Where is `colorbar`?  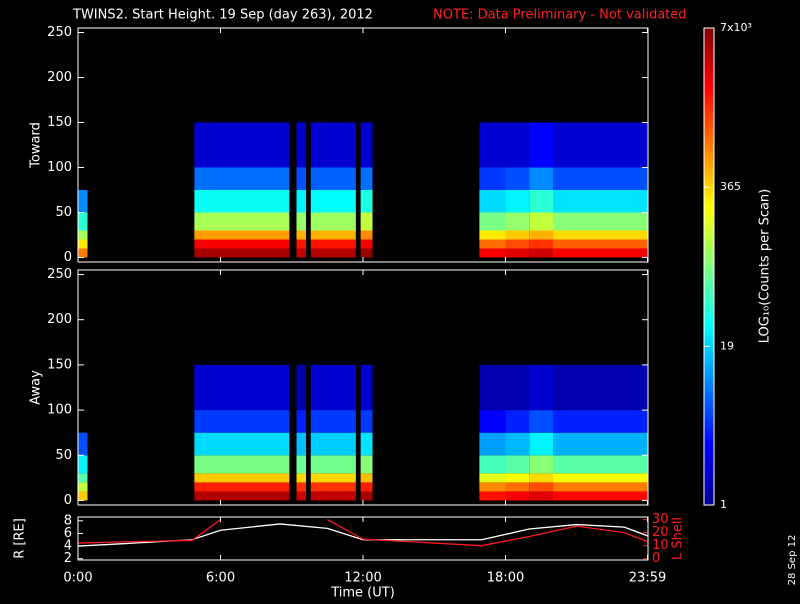 colorbar is located at coordinates (709, 266).